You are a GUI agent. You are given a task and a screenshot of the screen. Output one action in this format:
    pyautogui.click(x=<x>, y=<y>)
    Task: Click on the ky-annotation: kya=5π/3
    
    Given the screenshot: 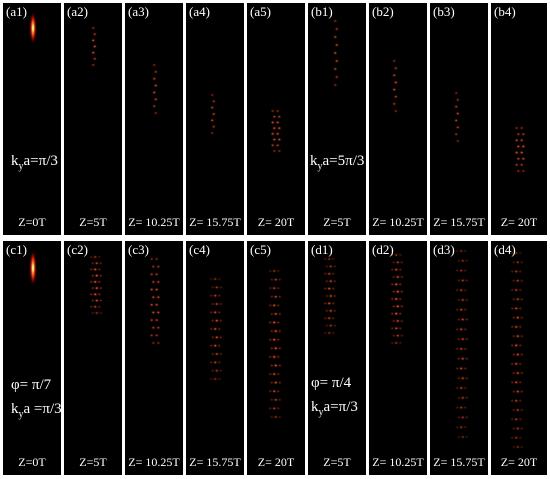 What is the action you would take?
    pyautogui.click(x=337, y=162)
    